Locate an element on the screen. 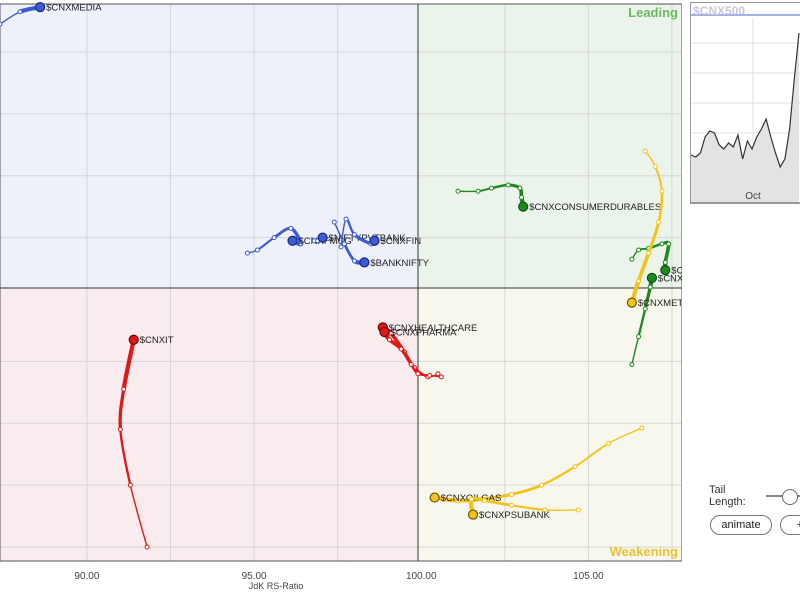 This screenshot has height=600, width=800. tail-cnxfin: $CNXFIN is located at coordinates (379, 233).